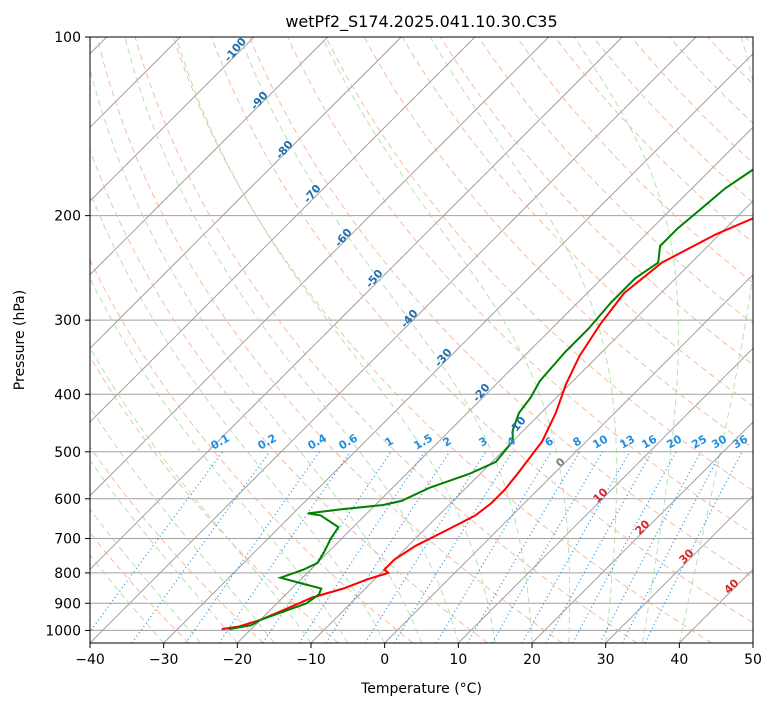 The height and width of the screenshot is (708, 775). I want to click on mixing-ratio-label: 16, so click(649, 441).